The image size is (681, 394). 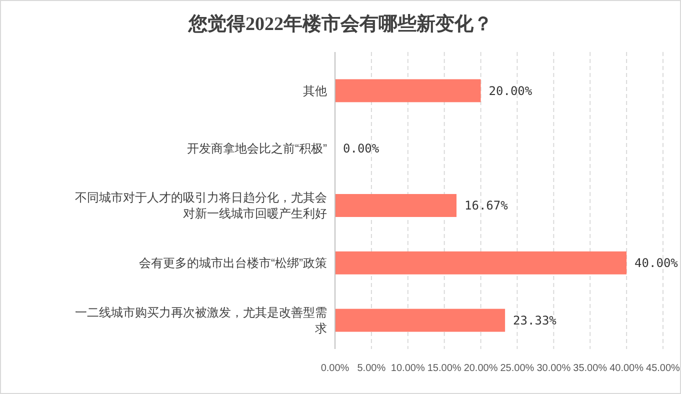 I want to click on y-tick-label: 开发商拿地会比之前“积极”, so click(x=257, y=148).